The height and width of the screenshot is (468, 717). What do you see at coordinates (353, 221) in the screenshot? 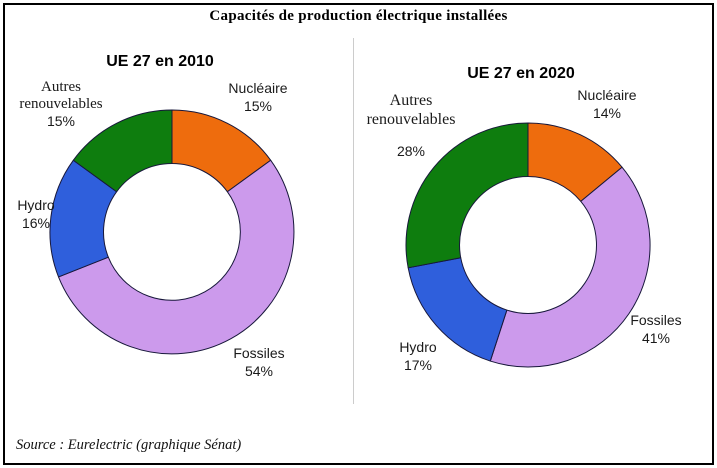
I see `panel-divider` at bounding box center [353, 221].